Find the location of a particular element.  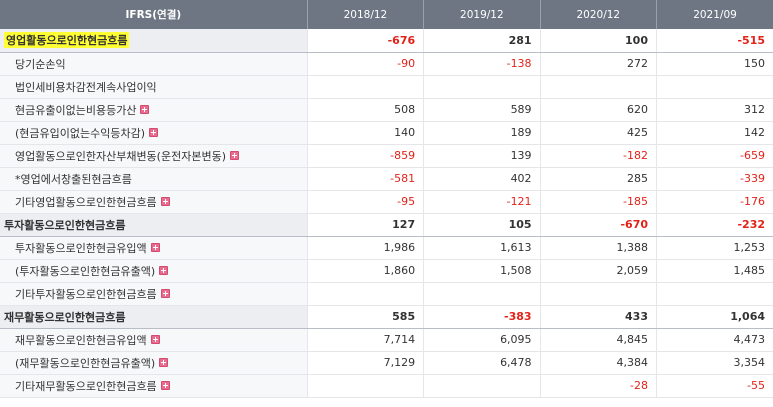

value-cell: -670 is located at coordinates (598, 225).